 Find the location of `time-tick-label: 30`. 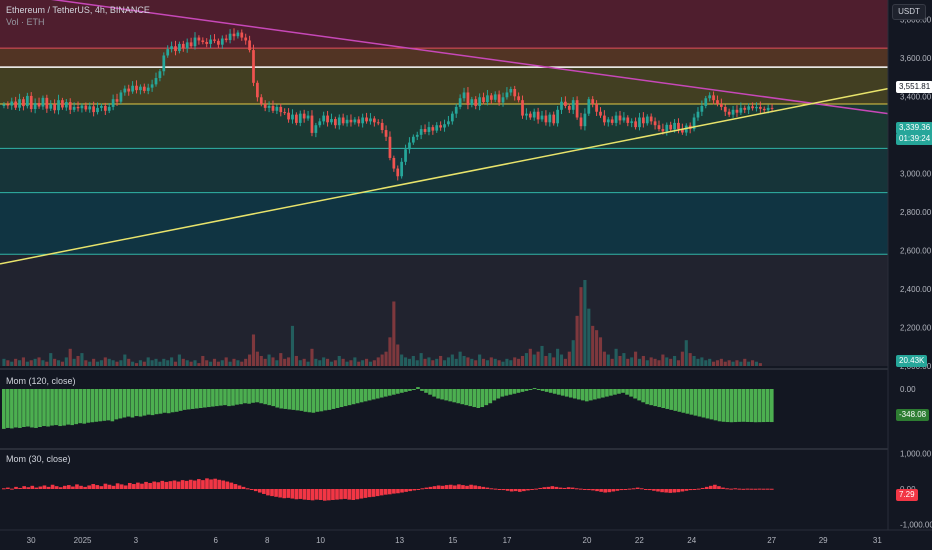

time-tick-label: 30 is located at coordinates (31, 540).